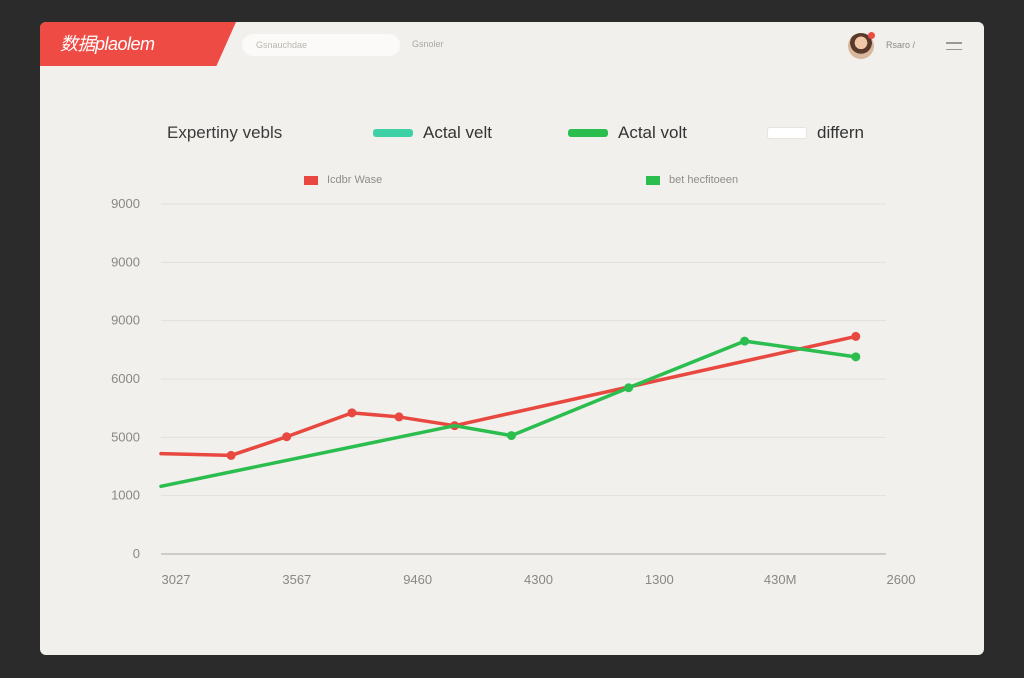  What do you see at coordinates (914, 45) in the screenshot?
I see `username-suffix: /` at bounding box center [914, 45].